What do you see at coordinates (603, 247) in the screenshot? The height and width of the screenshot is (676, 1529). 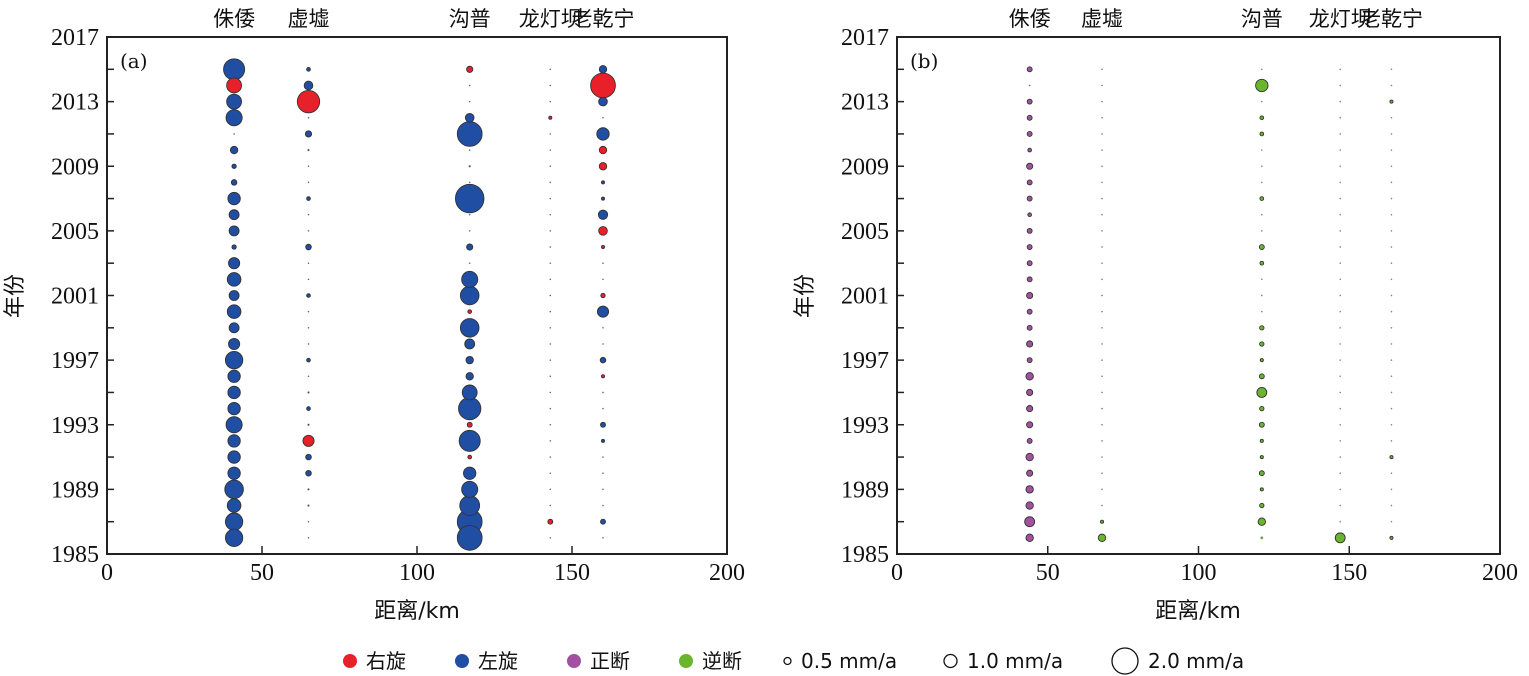 I see `bubble-老乾宁-2004` at bounding box center [603, 247].